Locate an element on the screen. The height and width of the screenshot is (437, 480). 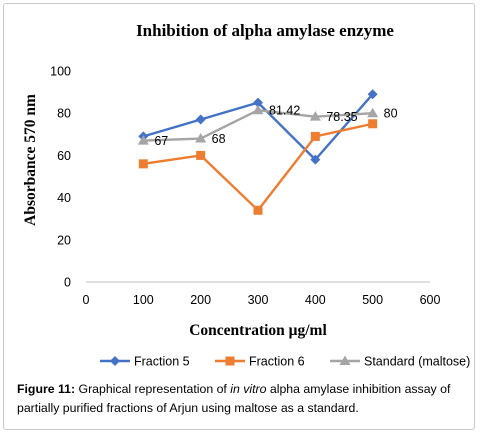
y-tick-label: 100 is located at coordinates (60, 72).